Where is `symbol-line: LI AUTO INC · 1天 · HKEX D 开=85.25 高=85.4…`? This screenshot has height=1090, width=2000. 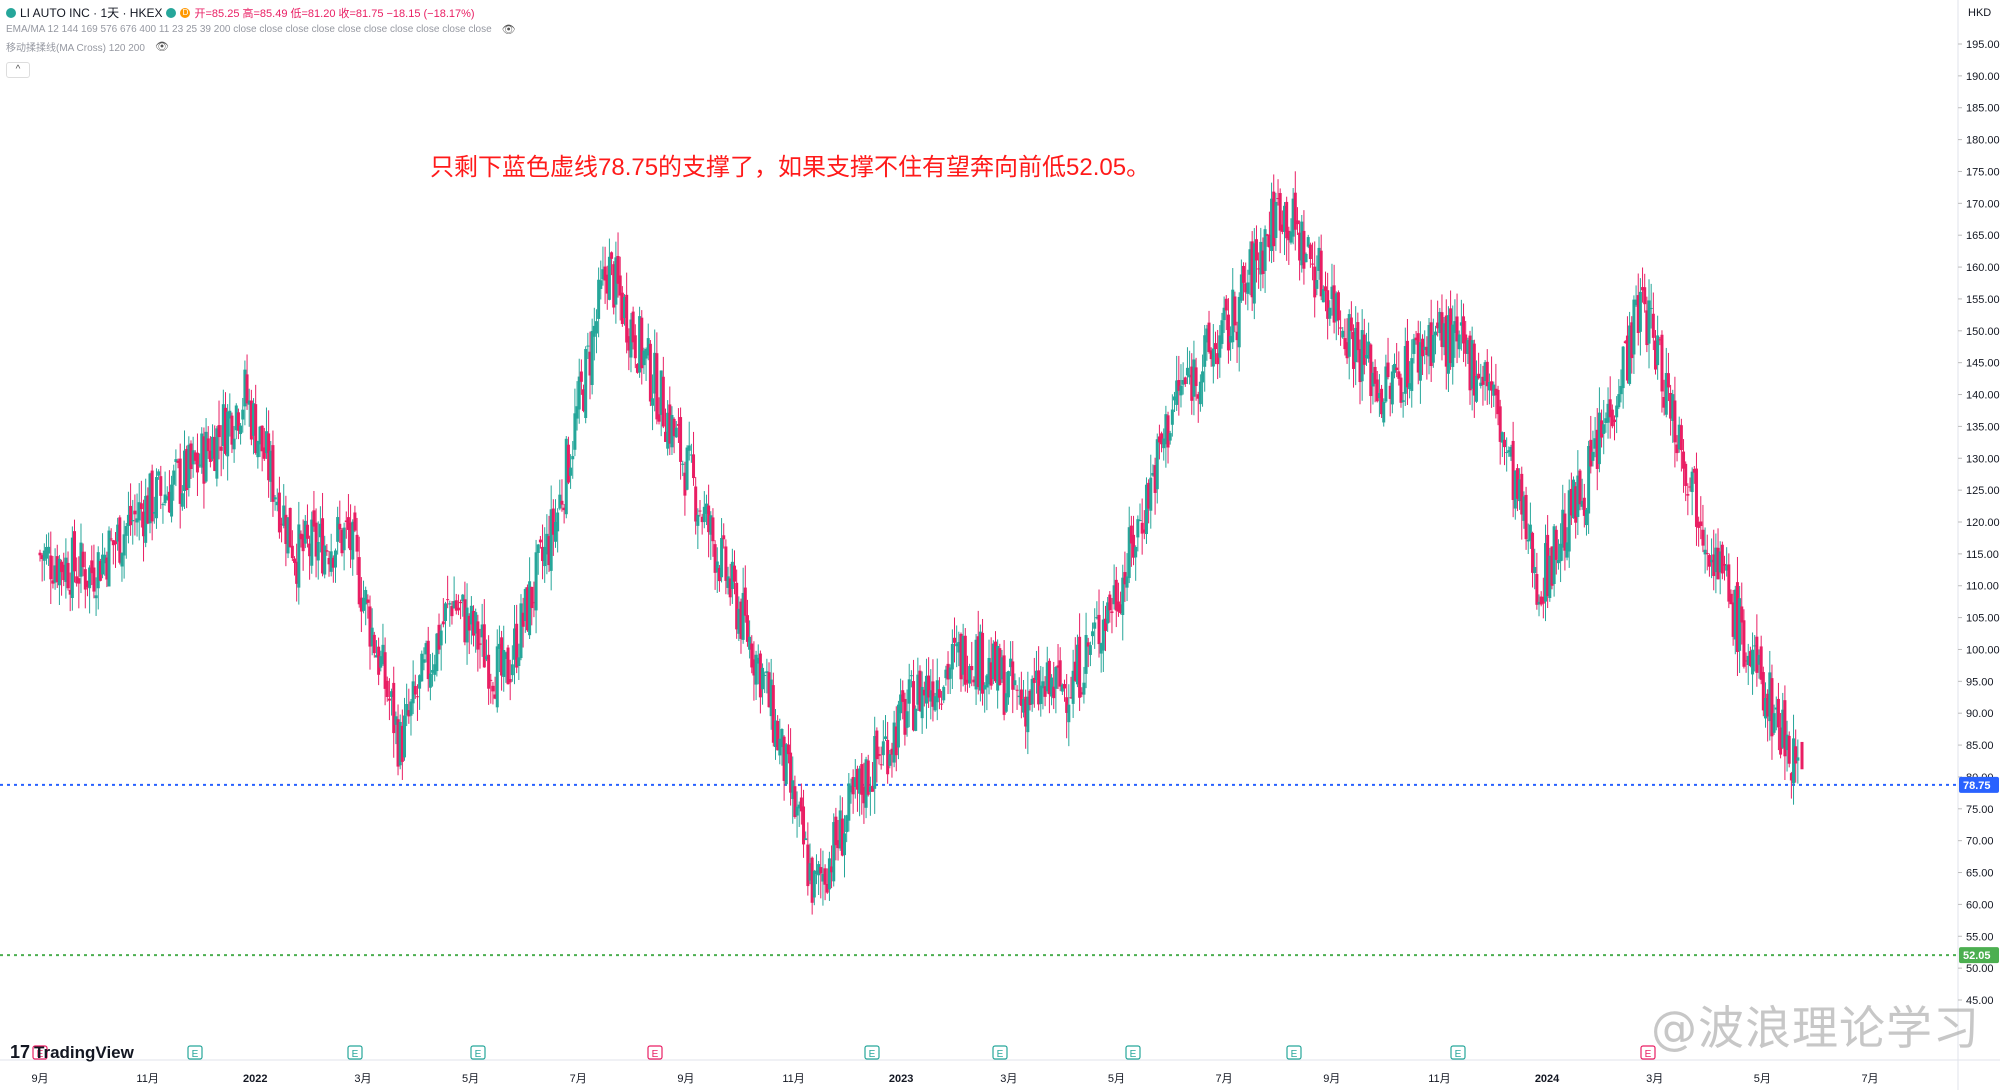 symbol-line: LI AUTO INC · 1天 · HKEX D 开=85.25 高=85.4… is located at coordinates (261, 12).